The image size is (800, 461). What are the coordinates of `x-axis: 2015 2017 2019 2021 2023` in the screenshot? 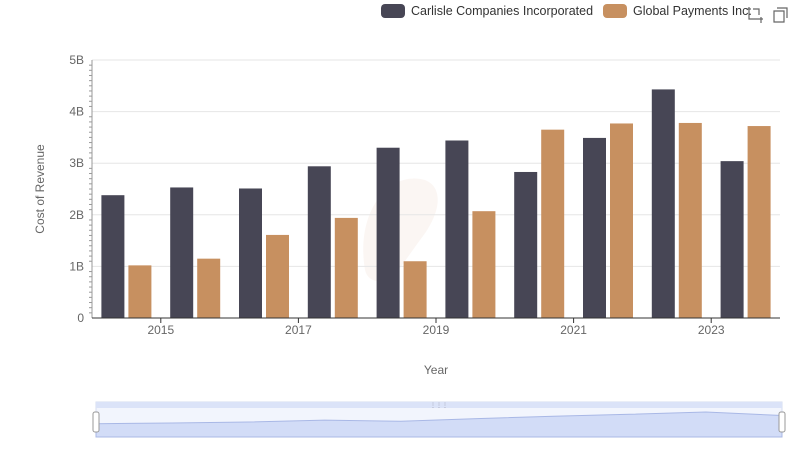 It's located at (436, 327).